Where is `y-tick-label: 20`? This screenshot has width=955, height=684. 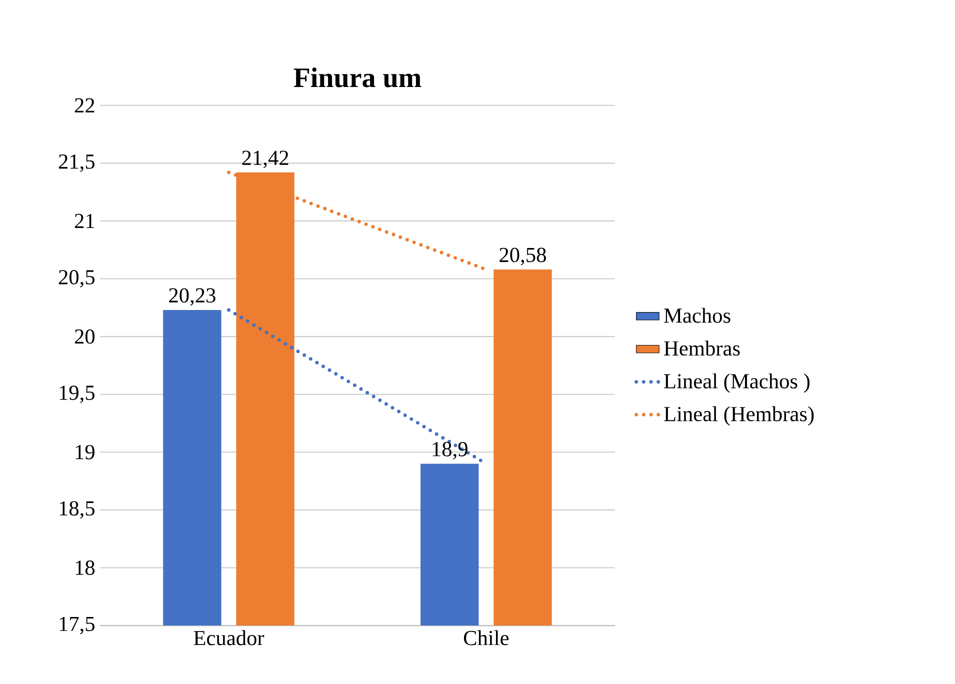
y-tick-label: 20 is located at coordinates (84, 336).